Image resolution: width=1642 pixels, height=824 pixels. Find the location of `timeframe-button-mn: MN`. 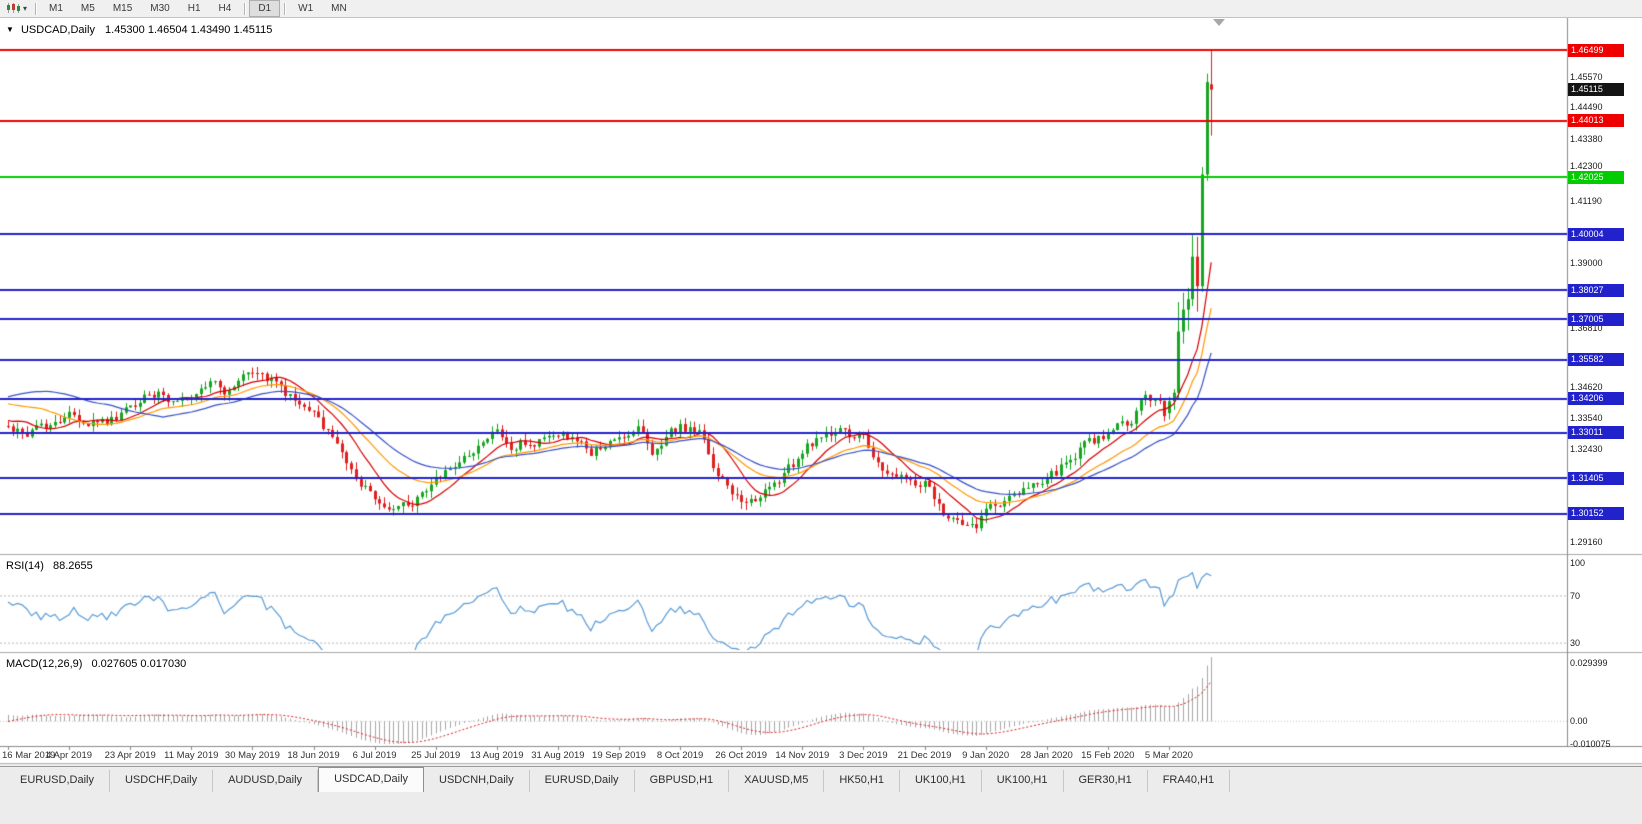

timeframe-button-mn: MN is located at coordinates (339, 8).